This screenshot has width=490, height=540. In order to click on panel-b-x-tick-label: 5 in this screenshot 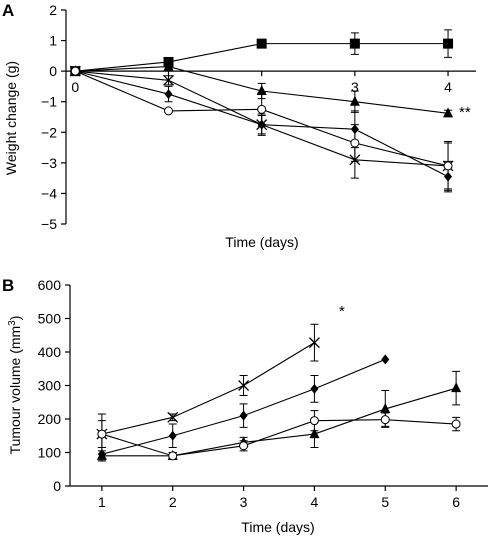, I will do `click(385, 502)`.